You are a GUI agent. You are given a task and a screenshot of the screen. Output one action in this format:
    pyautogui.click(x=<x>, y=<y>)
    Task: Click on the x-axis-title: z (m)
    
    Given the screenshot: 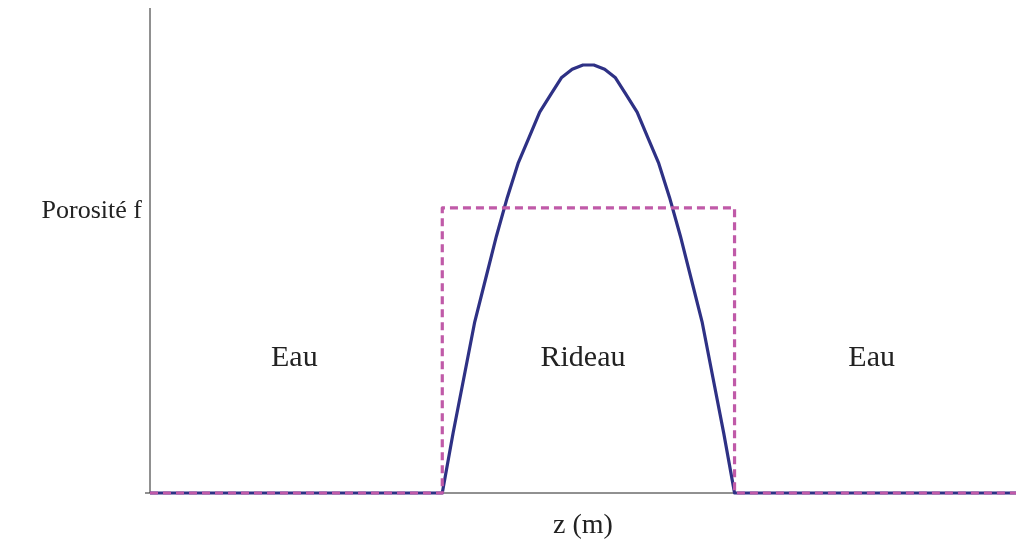 What is the action you would take?
    pyautogui.click(x=583, y=523)
    